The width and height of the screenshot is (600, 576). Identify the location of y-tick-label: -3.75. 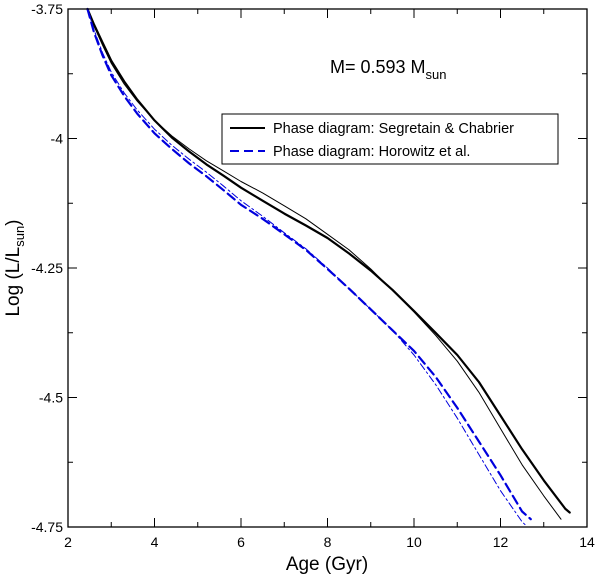
(47, 9).